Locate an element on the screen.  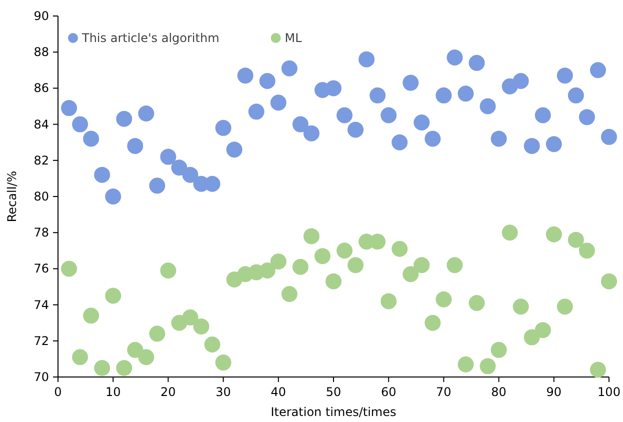
x-tick-label: 70 is located at coordinates (444, 392).